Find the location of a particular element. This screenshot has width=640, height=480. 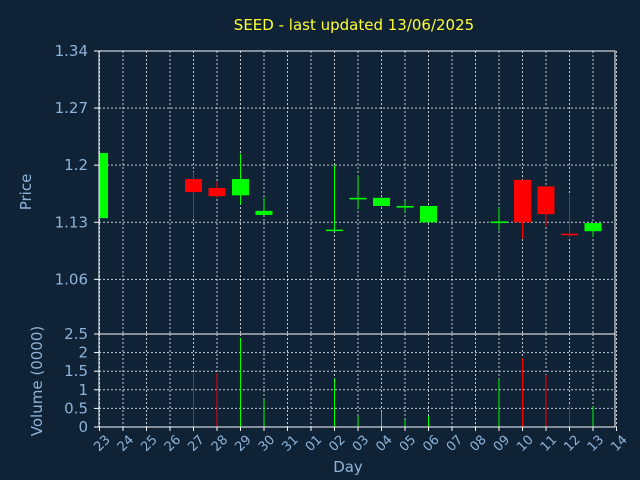

volume-axis-ticks: 2.521.510.50 is located at coordinates (81, 380).